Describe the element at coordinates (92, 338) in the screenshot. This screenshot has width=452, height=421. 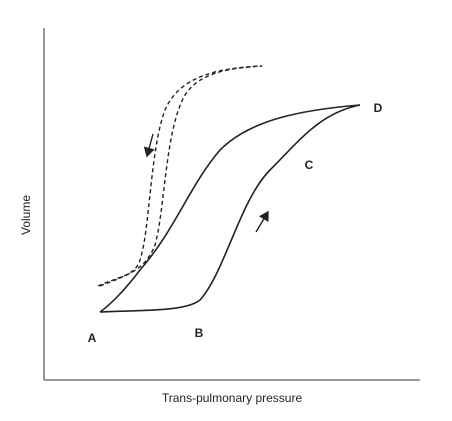
I see `point-label: A` at that location.